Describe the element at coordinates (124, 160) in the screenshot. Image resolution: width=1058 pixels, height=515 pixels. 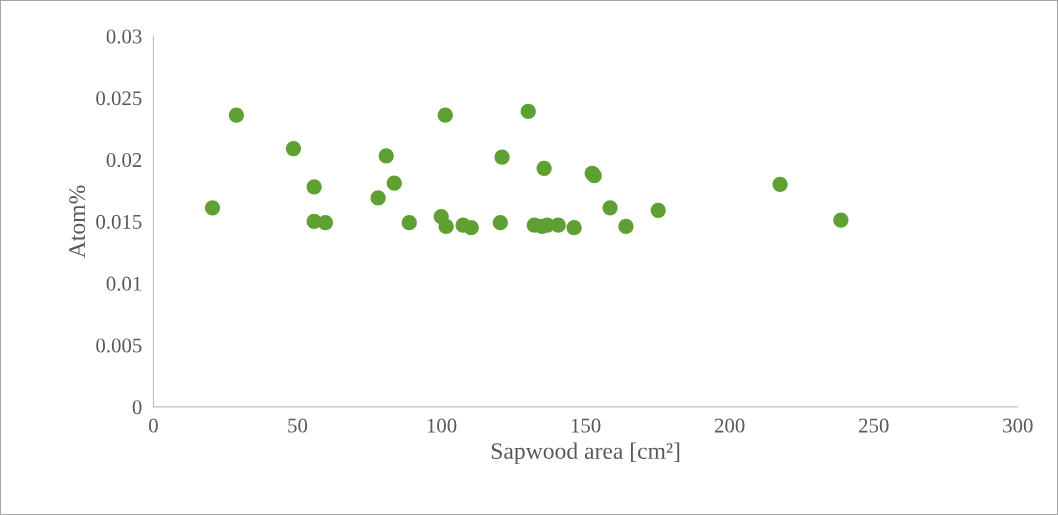
I see `y-tick-label: 0.02` at that location.